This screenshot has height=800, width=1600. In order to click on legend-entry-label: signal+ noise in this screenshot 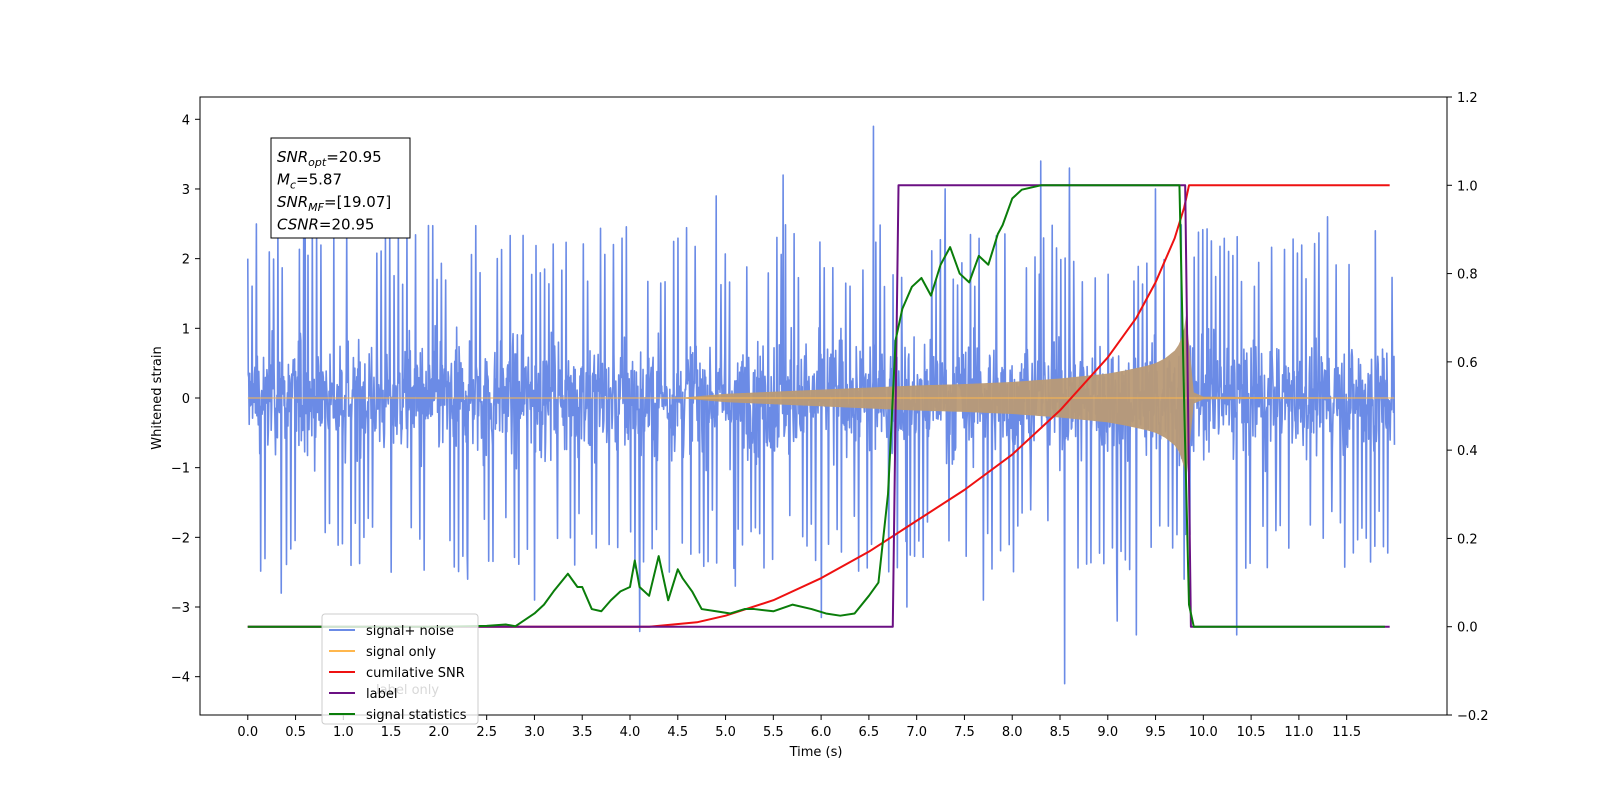, I will do `click(410, 631)`.